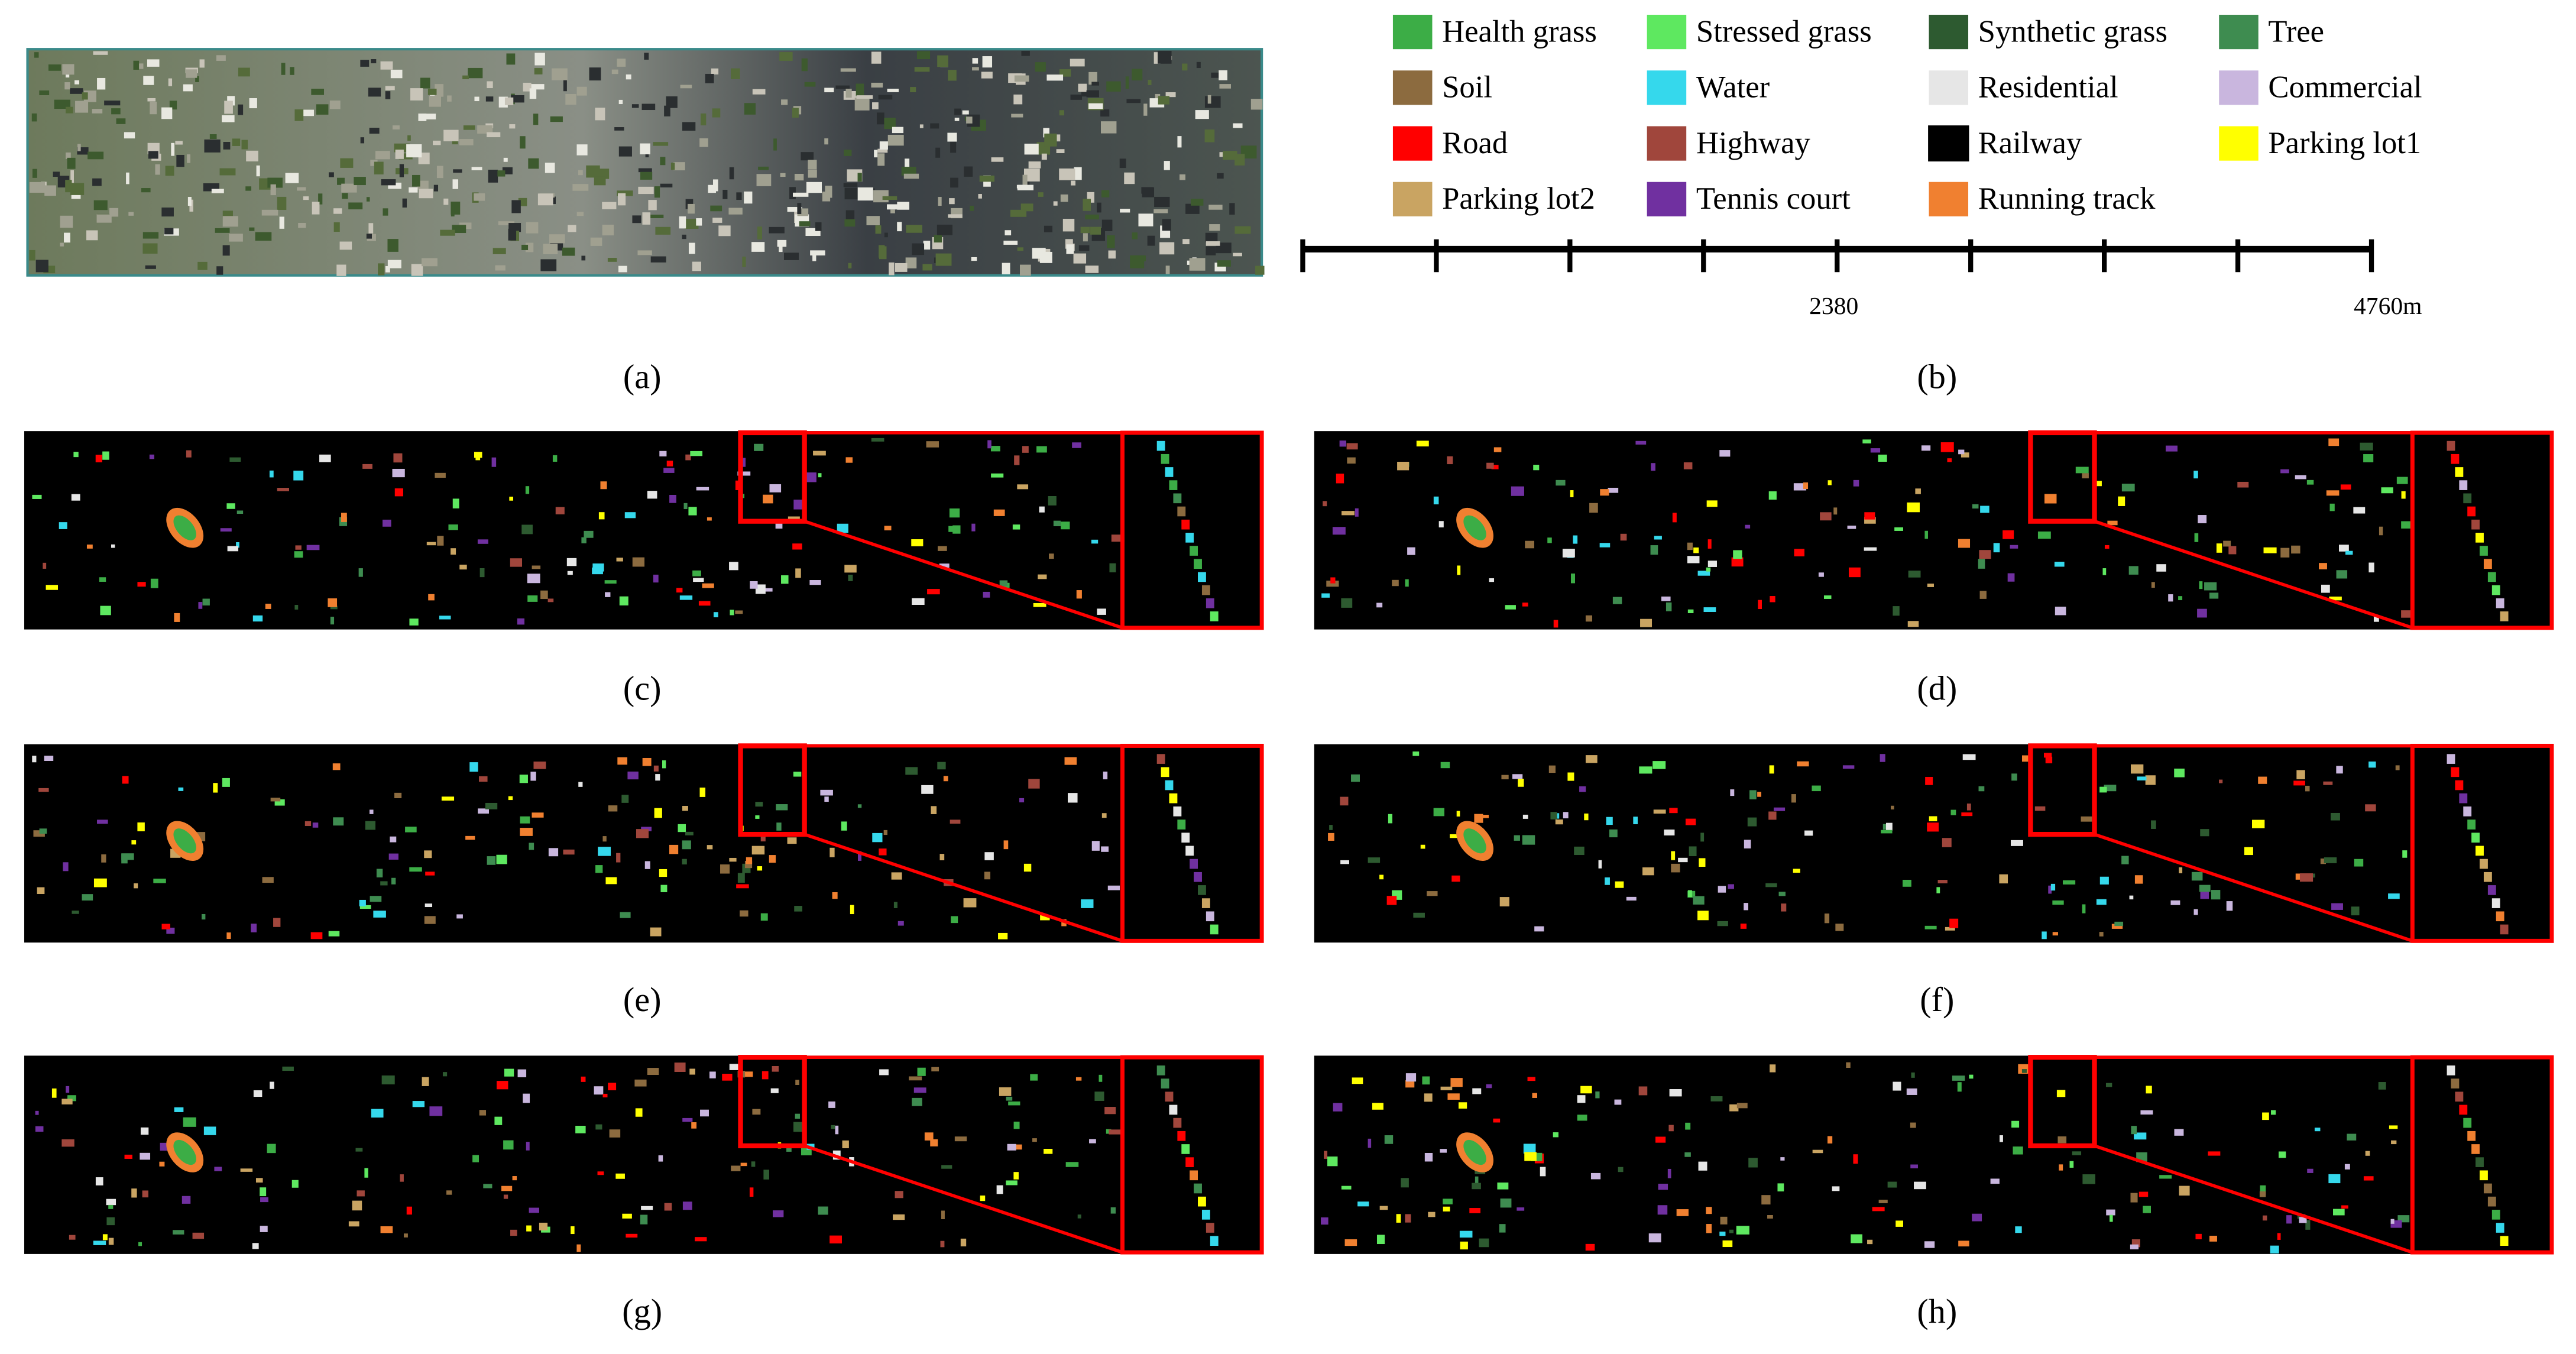 The height and width of the screenshot is (1354, 2576). What do you see at coordinates (2062, 477) in the screenshot?
I see `zoom-box` at bounding box center [2062, 477].